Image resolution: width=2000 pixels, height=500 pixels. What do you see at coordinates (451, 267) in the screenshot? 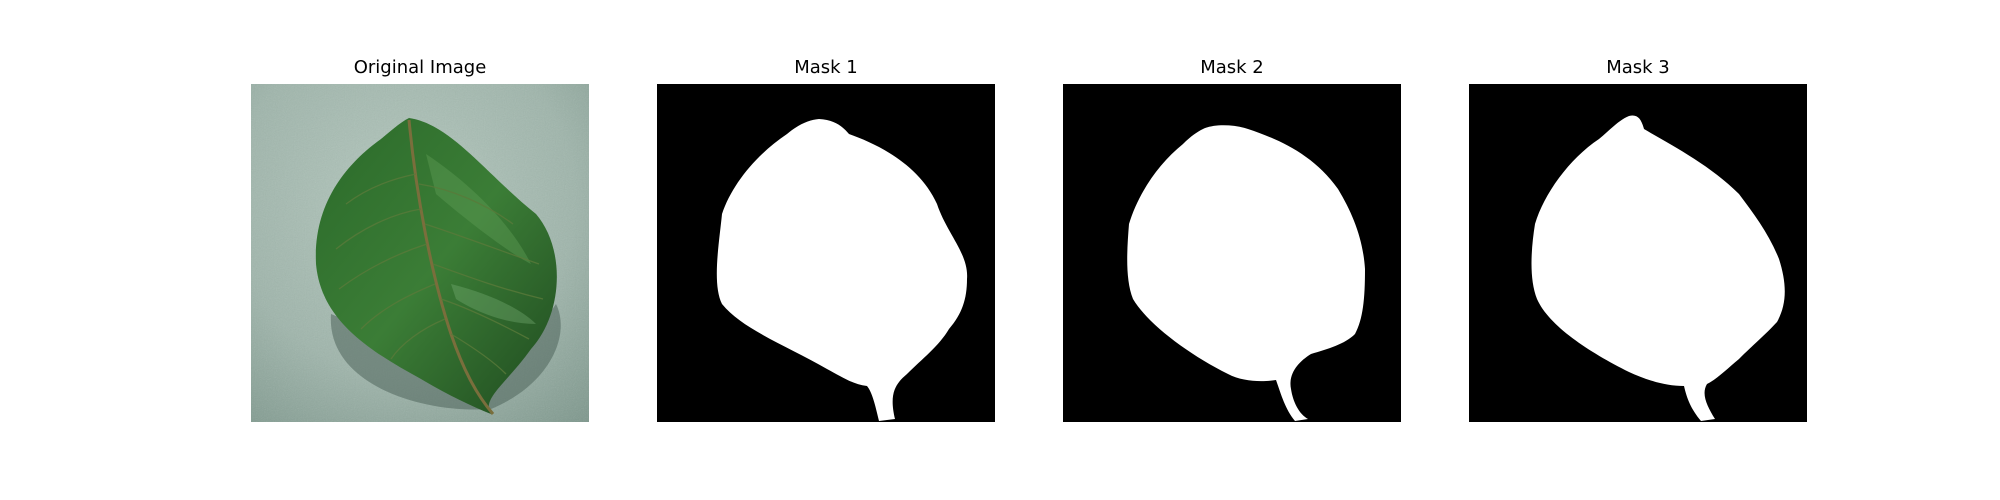
I see `leaf-midrib` at bounding box center [451, 267].